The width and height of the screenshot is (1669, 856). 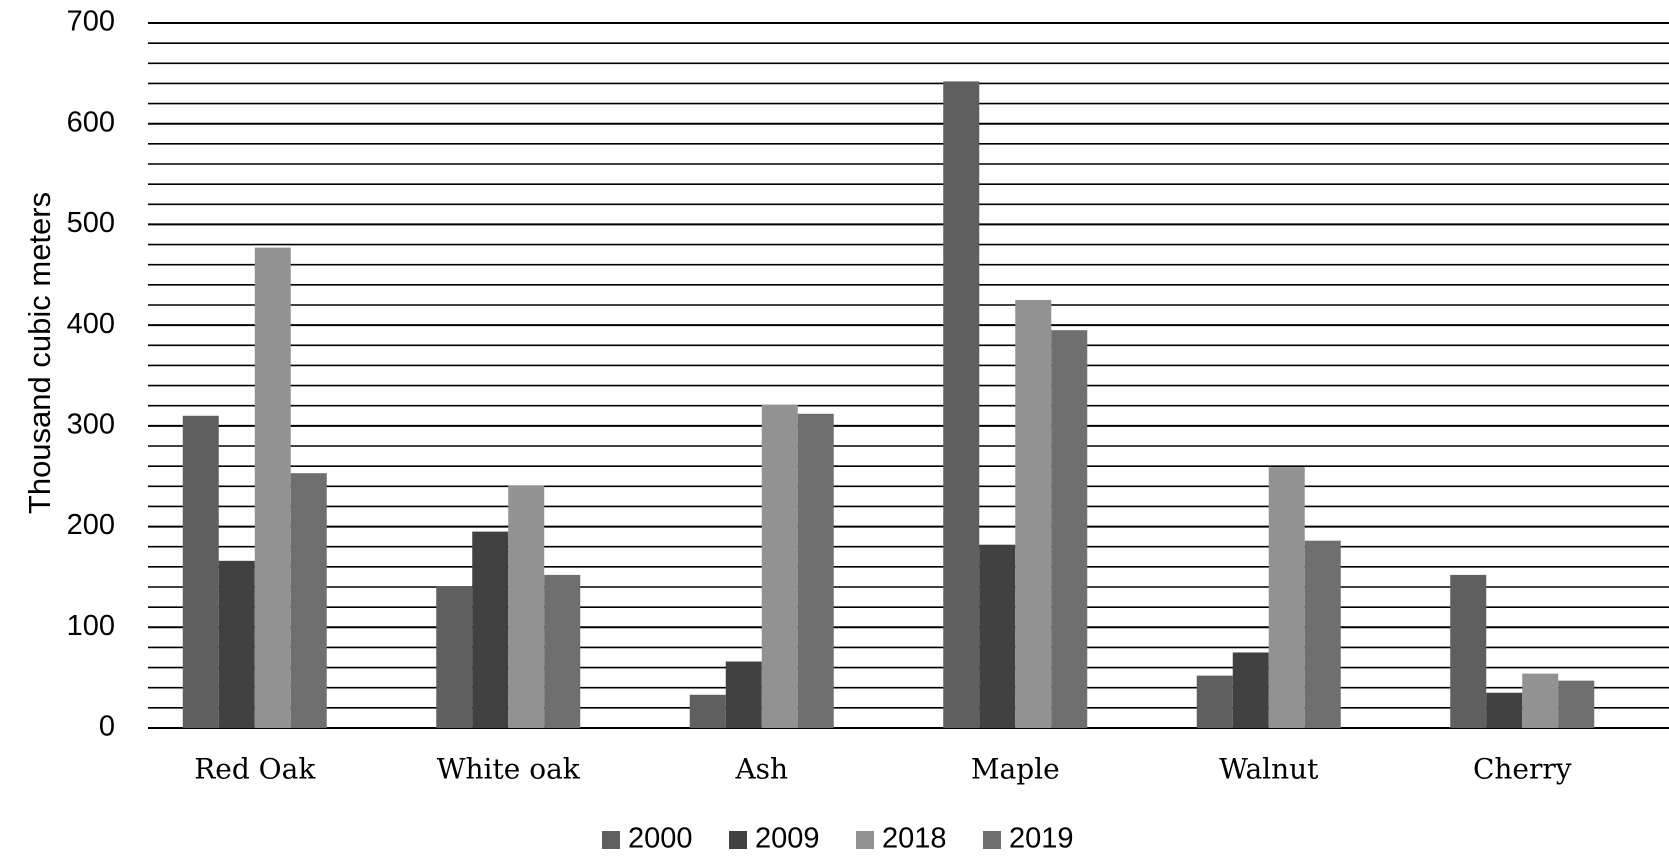 What do you see at coordinates (91, 374) in the screenshot?
I see `y-axis-ticks: 0 100 200 300 400 500 600 700` at bounding box center [91, 374].